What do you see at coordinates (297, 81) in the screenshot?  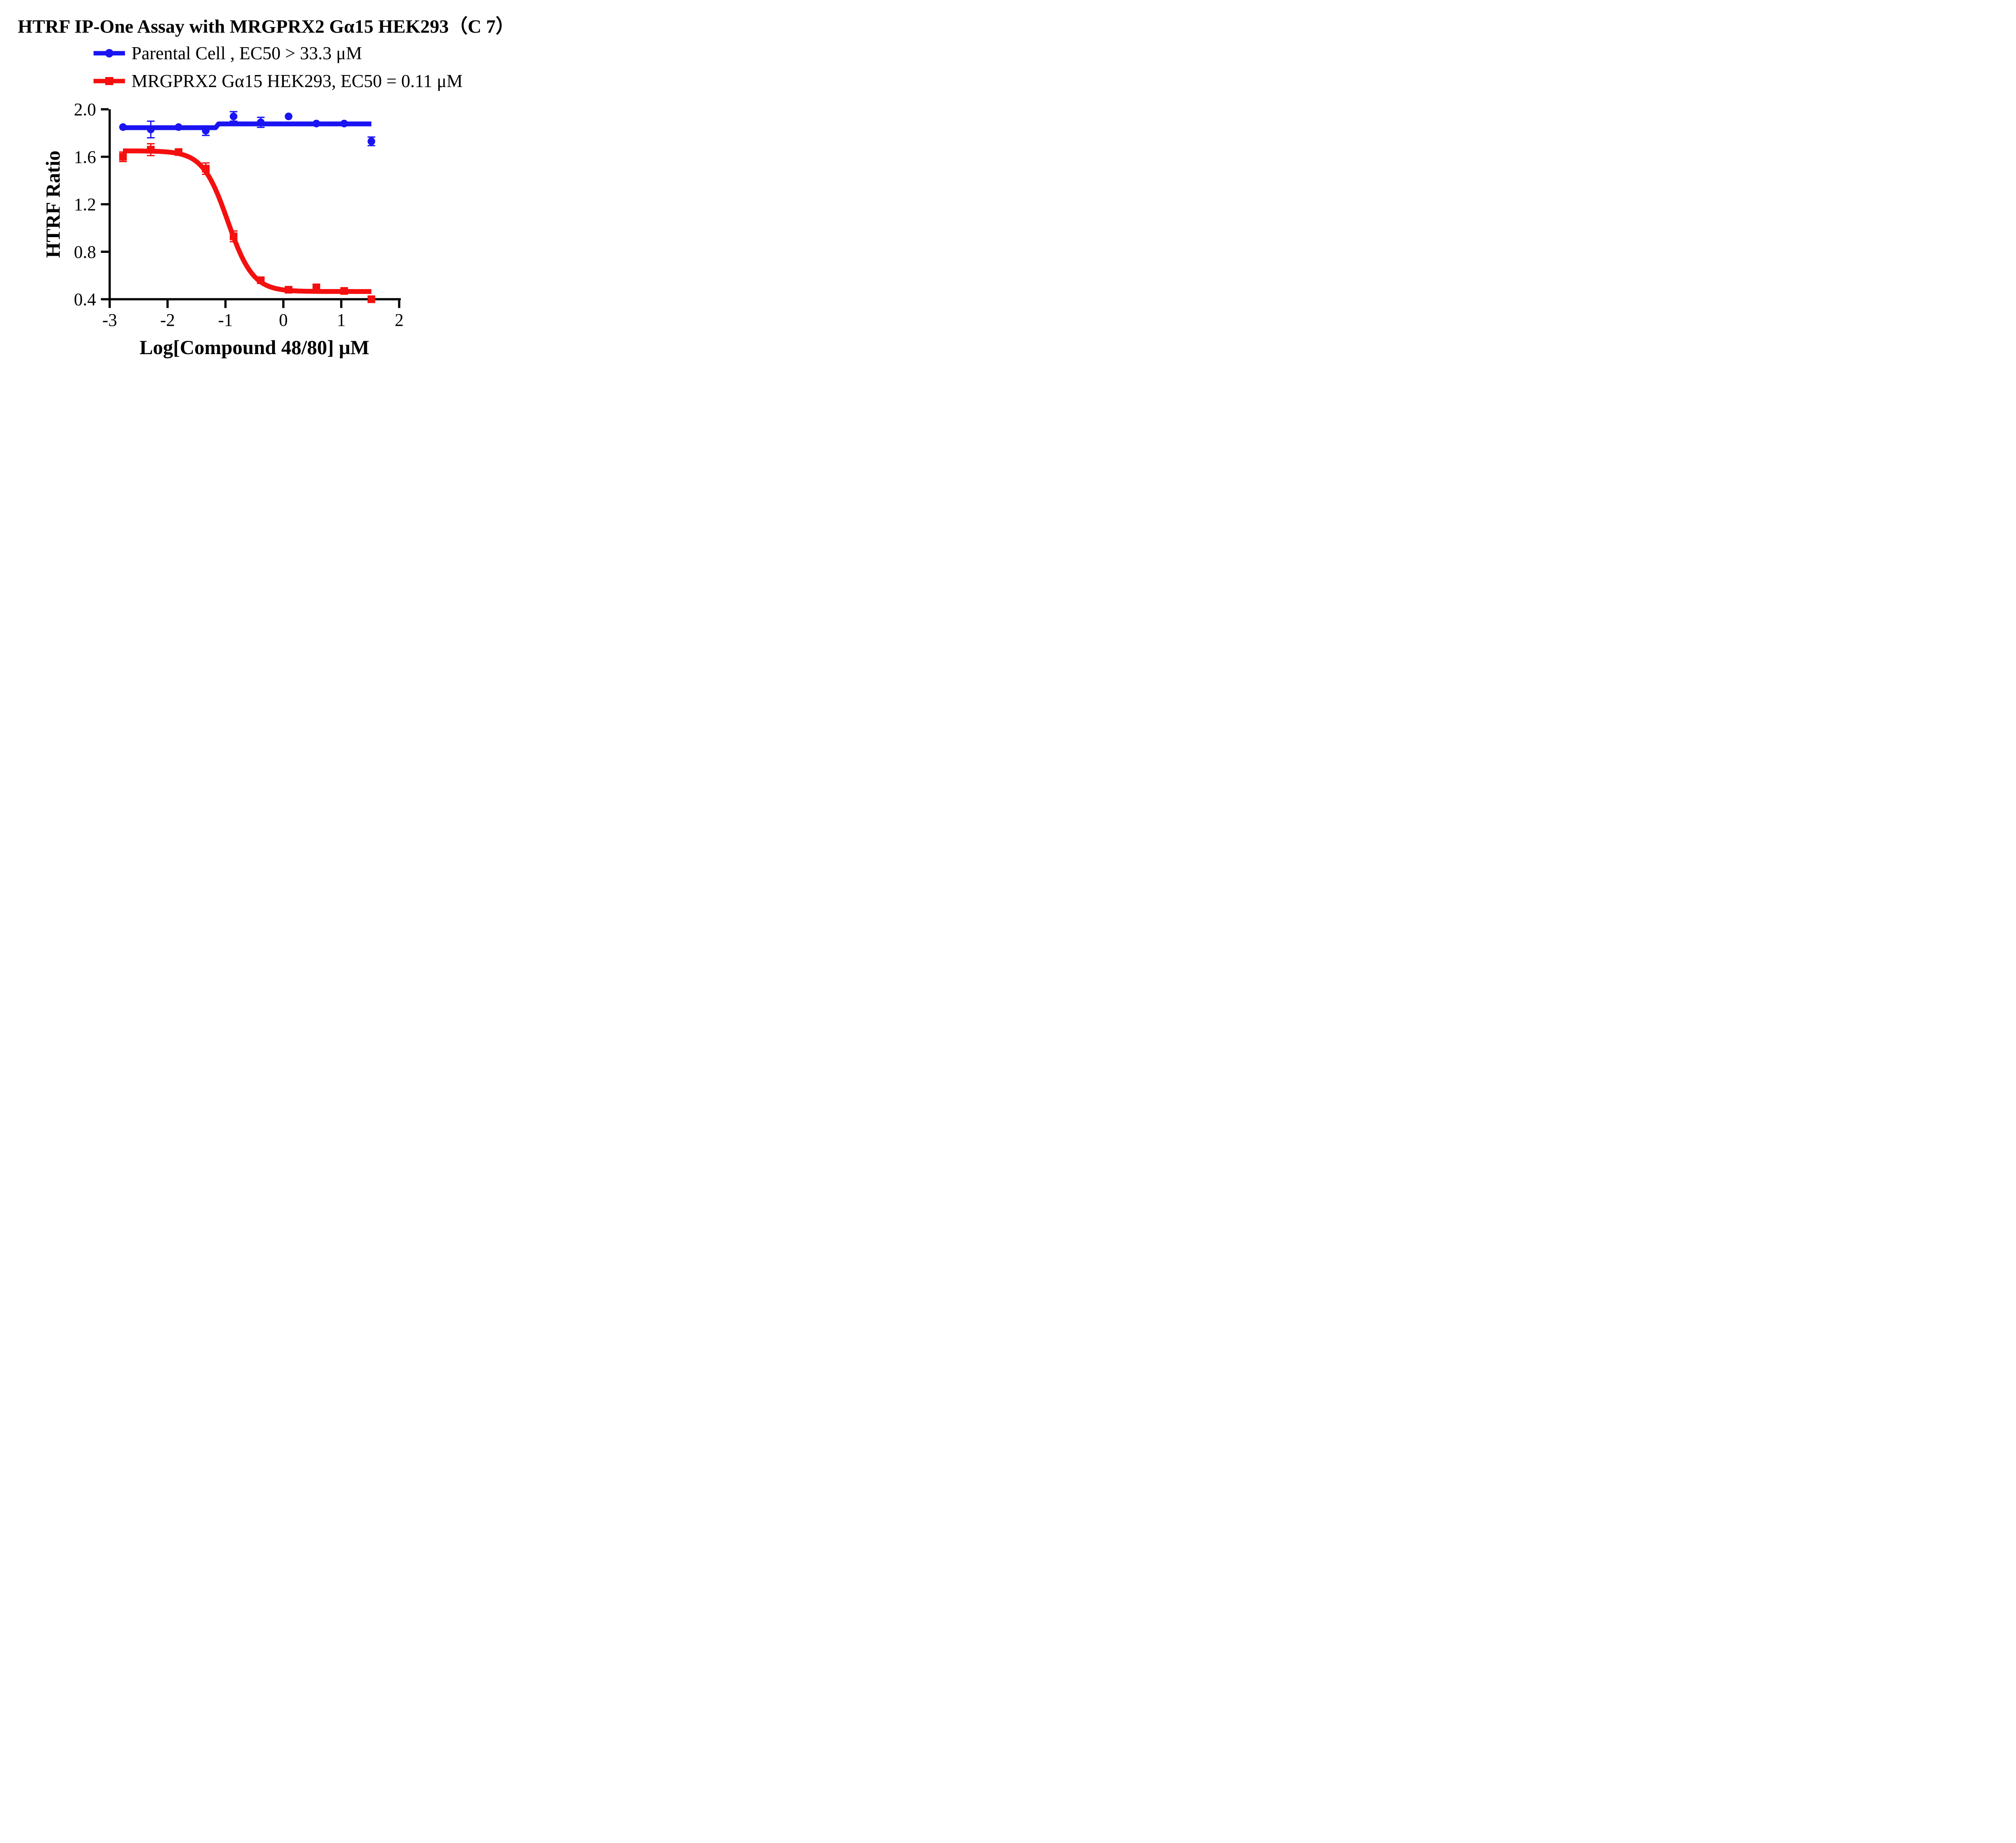 I see `legend-label-mrgprx2: MRGPRX2 Gα15 HEK293, EC50 = 0.11 μM` at bounding box center [297, 81].